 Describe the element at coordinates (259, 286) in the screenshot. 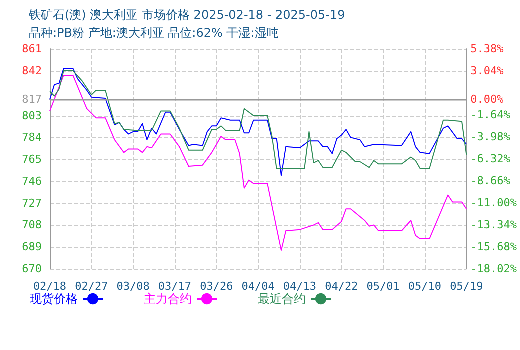

I see `x-tick-label: 04/04` at that location.